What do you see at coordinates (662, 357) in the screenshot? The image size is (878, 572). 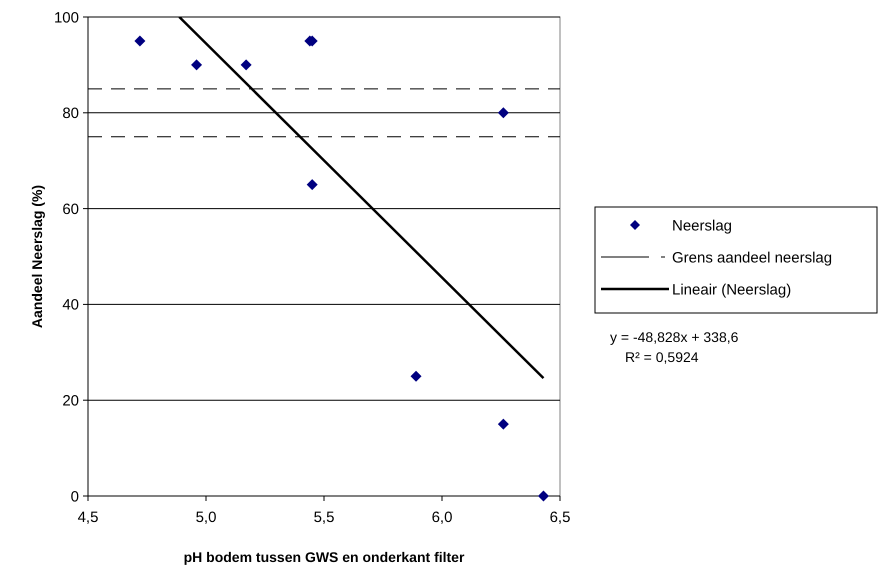 I see `text: R² = 0,5924` at bounding box center [662, 357].